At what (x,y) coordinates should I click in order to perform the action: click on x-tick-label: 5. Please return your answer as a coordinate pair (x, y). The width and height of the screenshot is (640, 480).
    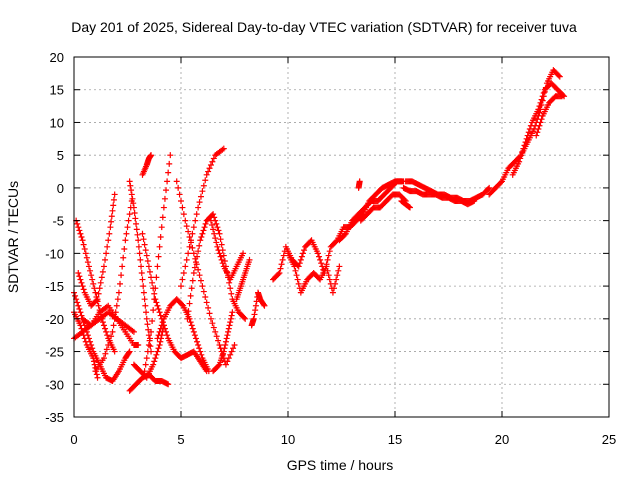
    Looking at the image, I should click on (180, 439).